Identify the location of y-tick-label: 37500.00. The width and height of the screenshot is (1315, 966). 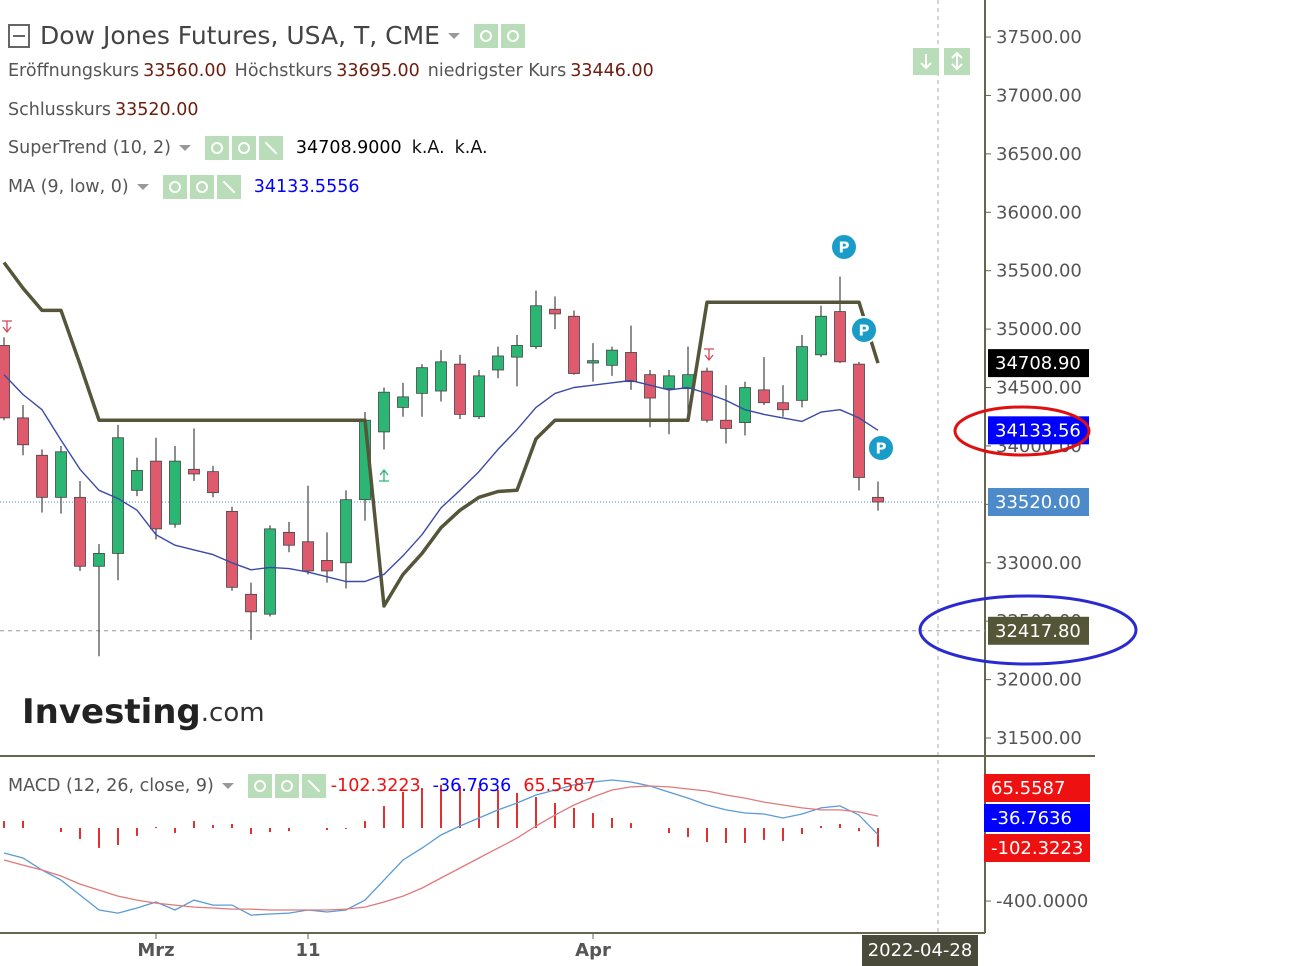
(1039, 37).